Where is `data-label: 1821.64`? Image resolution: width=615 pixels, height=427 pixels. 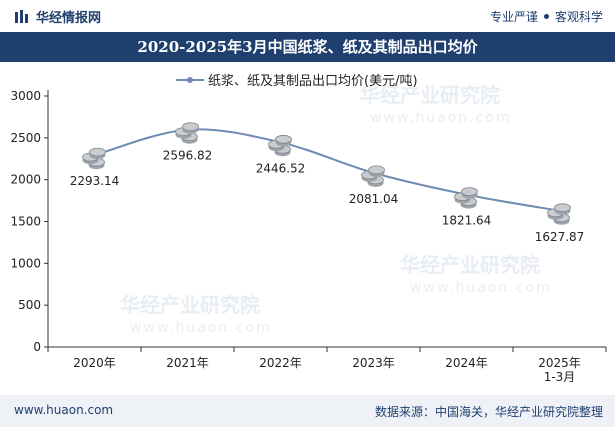
data-label: 1821.64 is located at coordinates (467, 221).